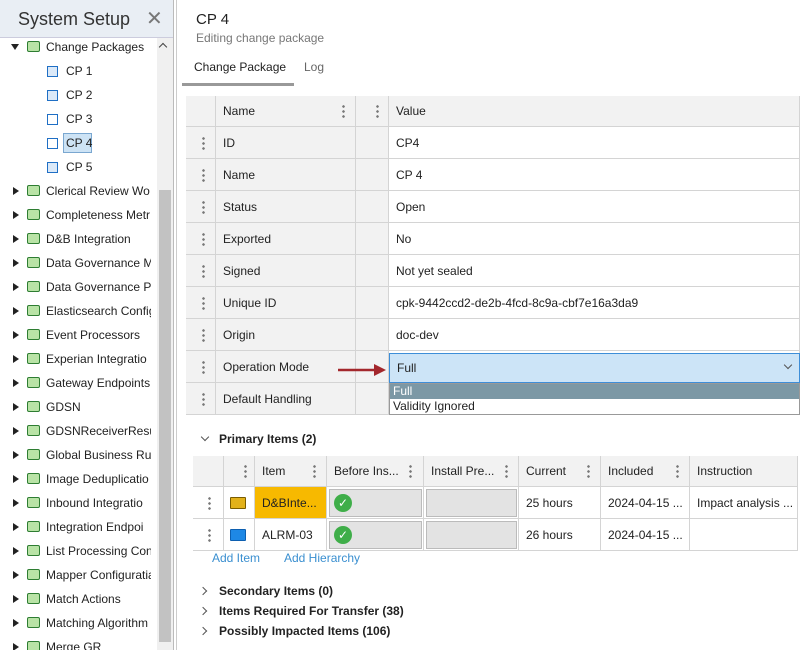 This screenshot has width=801, height=650. What do you see at coordinates (79, 95) in the screenshot?
I see `tree-item: CP 2` at bounding box center [79, 95].